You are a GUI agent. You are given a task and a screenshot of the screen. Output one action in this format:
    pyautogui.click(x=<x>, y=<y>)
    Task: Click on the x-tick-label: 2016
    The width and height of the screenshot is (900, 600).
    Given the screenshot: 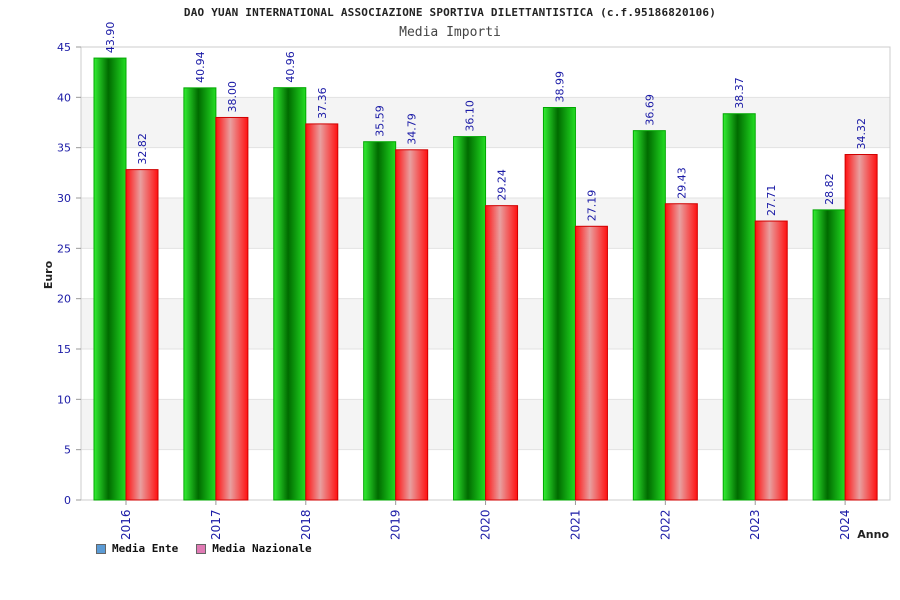 What is the action you would take?
    pyautogui.click(x=126, y=524)
    